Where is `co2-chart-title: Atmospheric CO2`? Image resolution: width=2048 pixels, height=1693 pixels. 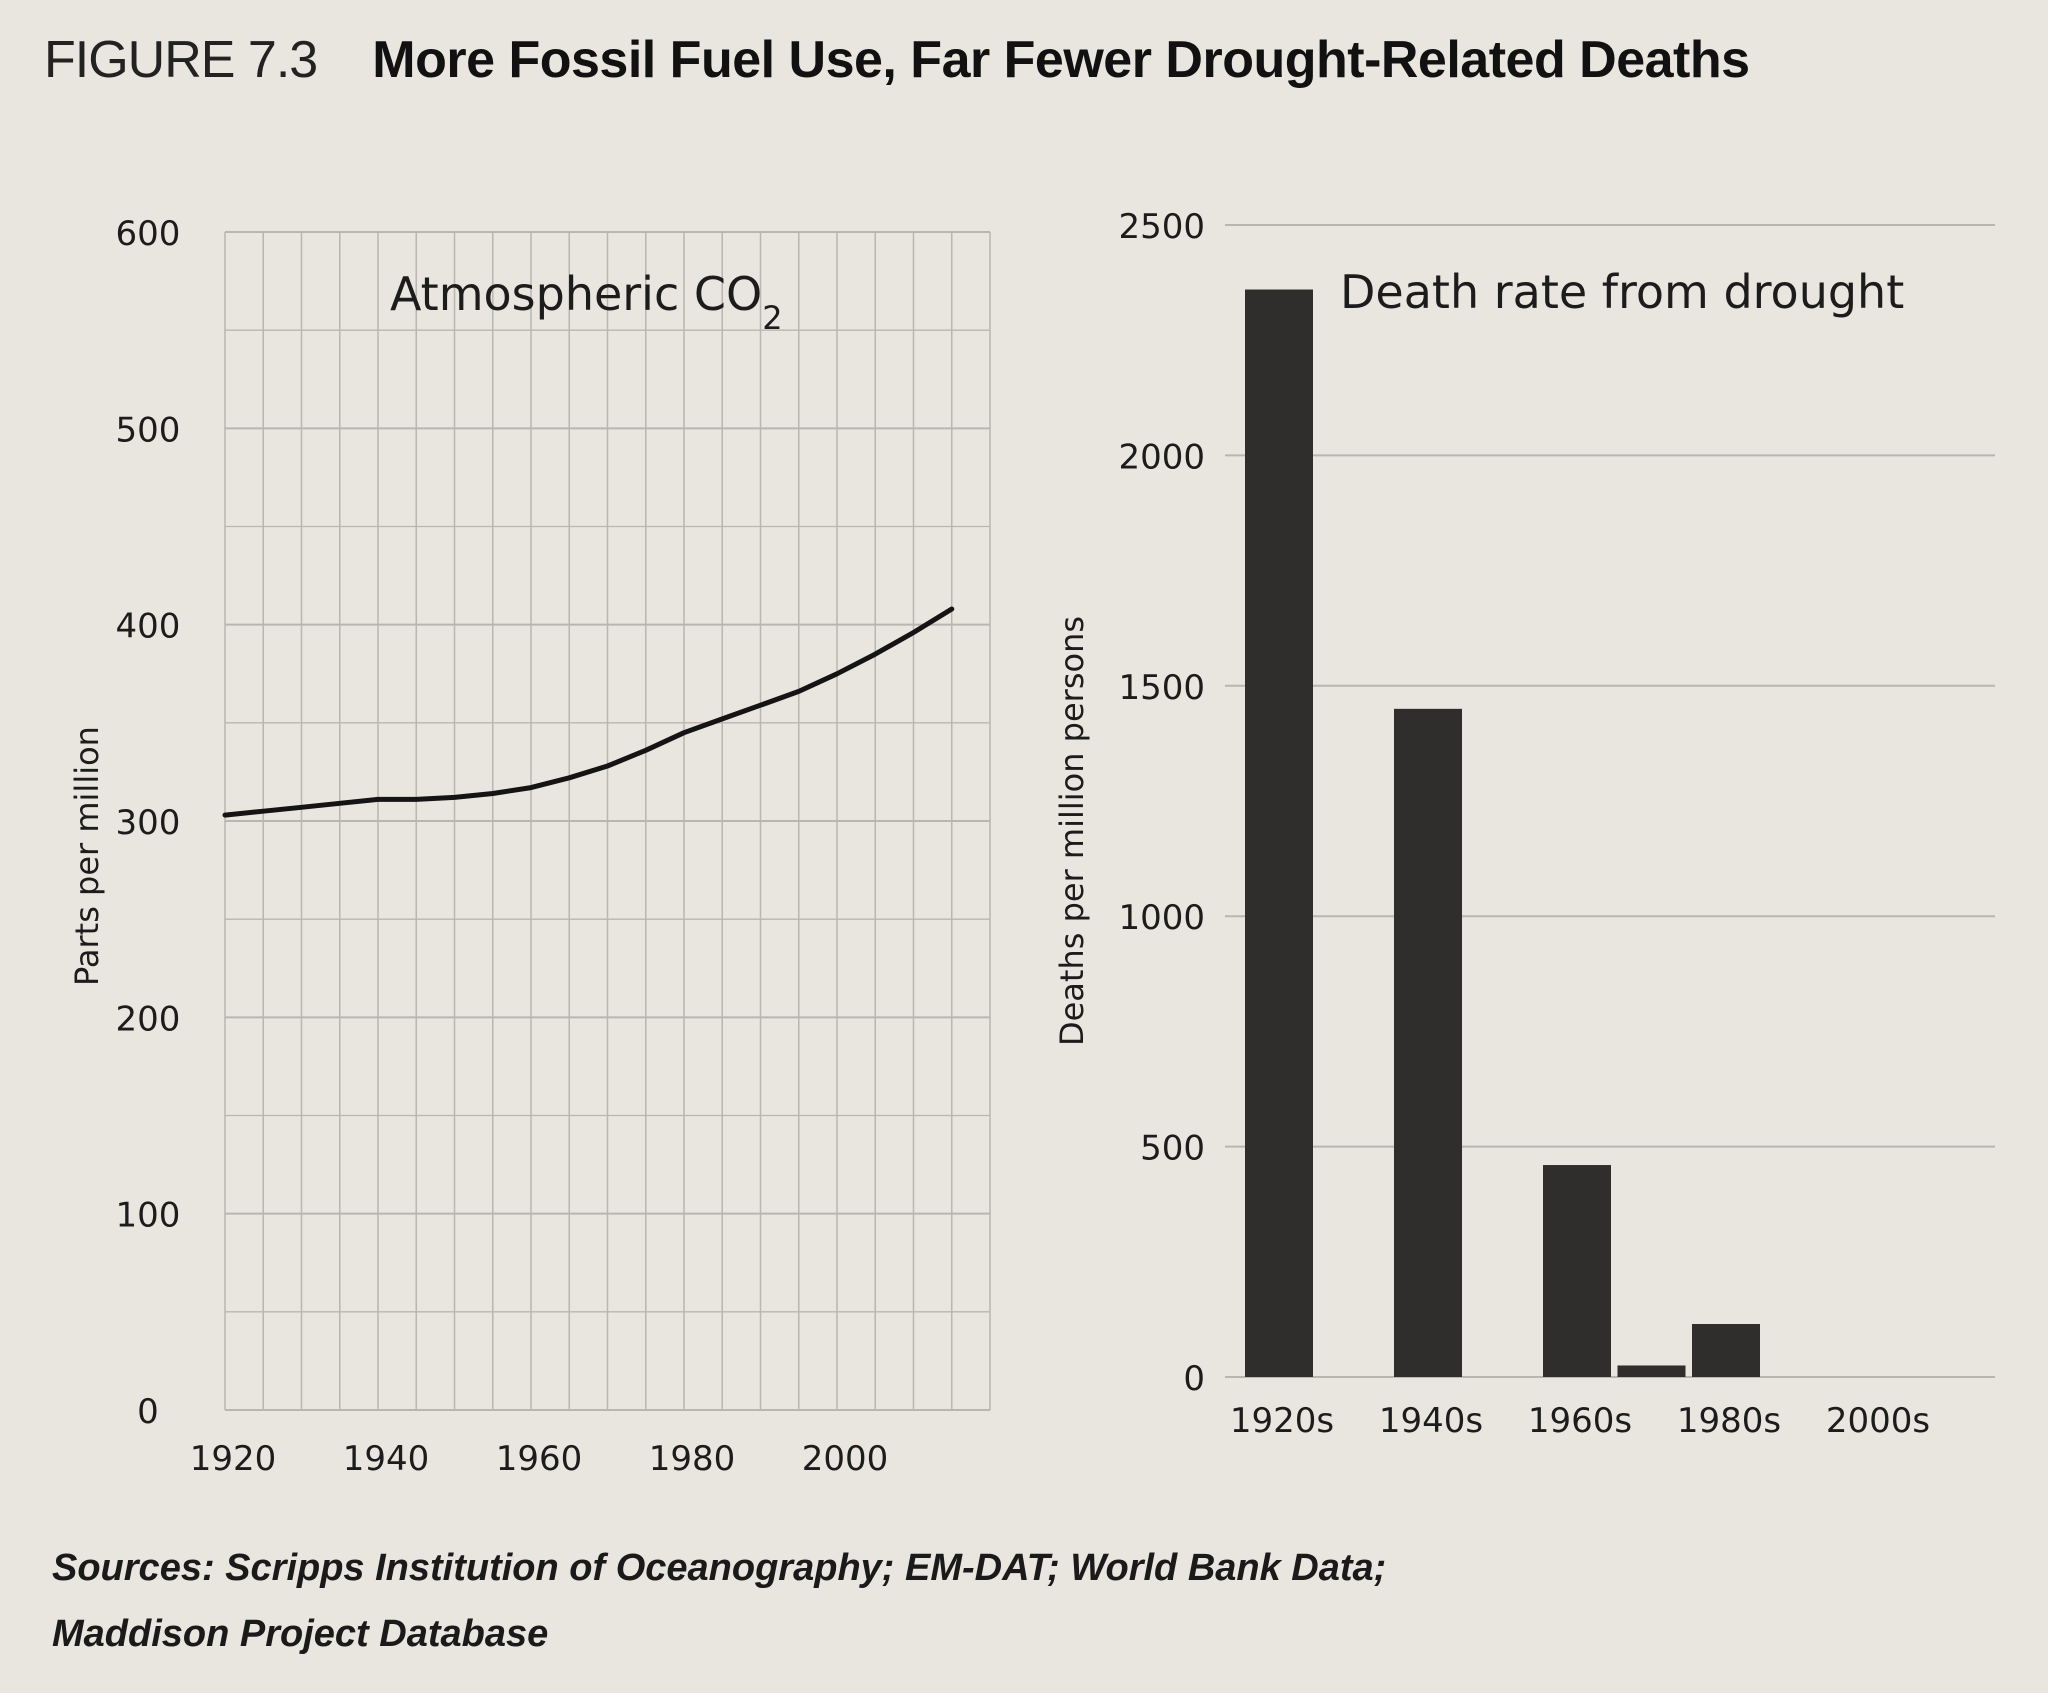
co2-chart-title: Atmospheric CO2 is located at coordinates (586, 302).